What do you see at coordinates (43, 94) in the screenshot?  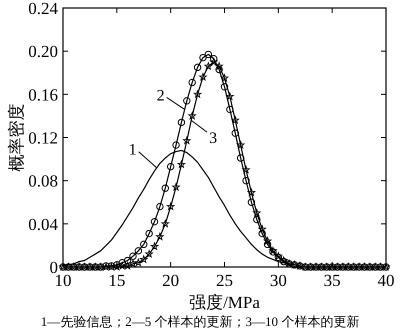 I see `y-tick-label: 0.16` at bounding box center [43, 94].